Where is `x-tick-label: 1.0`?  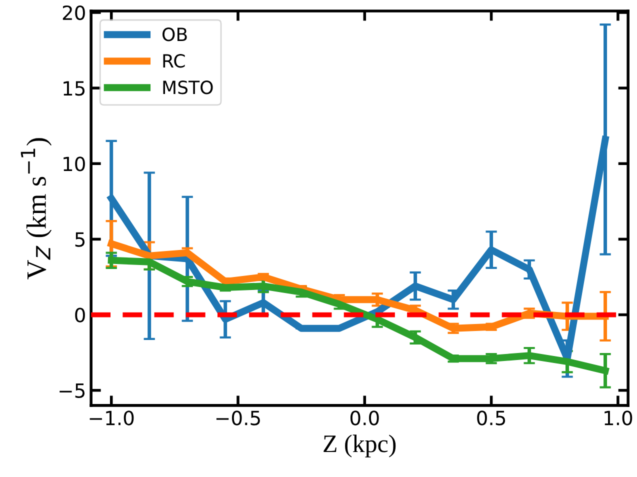 x-tick-label: 1.0 is located at coordinates (618, 418).